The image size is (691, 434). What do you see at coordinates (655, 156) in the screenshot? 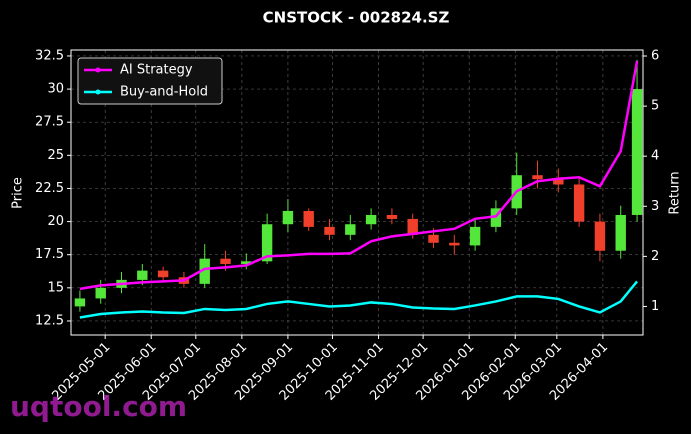
I see `y2-tick-label: 4` at bounding box center [655, 156].